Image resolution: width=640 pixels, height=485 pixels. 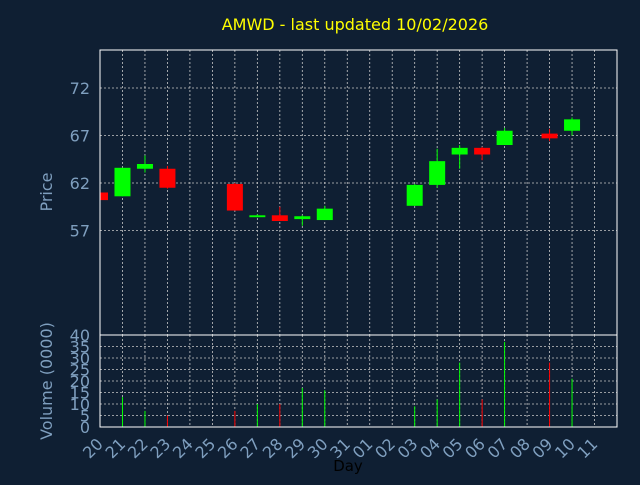 I want to click on volume-tick-label: 40, so click(x=80, y=335).